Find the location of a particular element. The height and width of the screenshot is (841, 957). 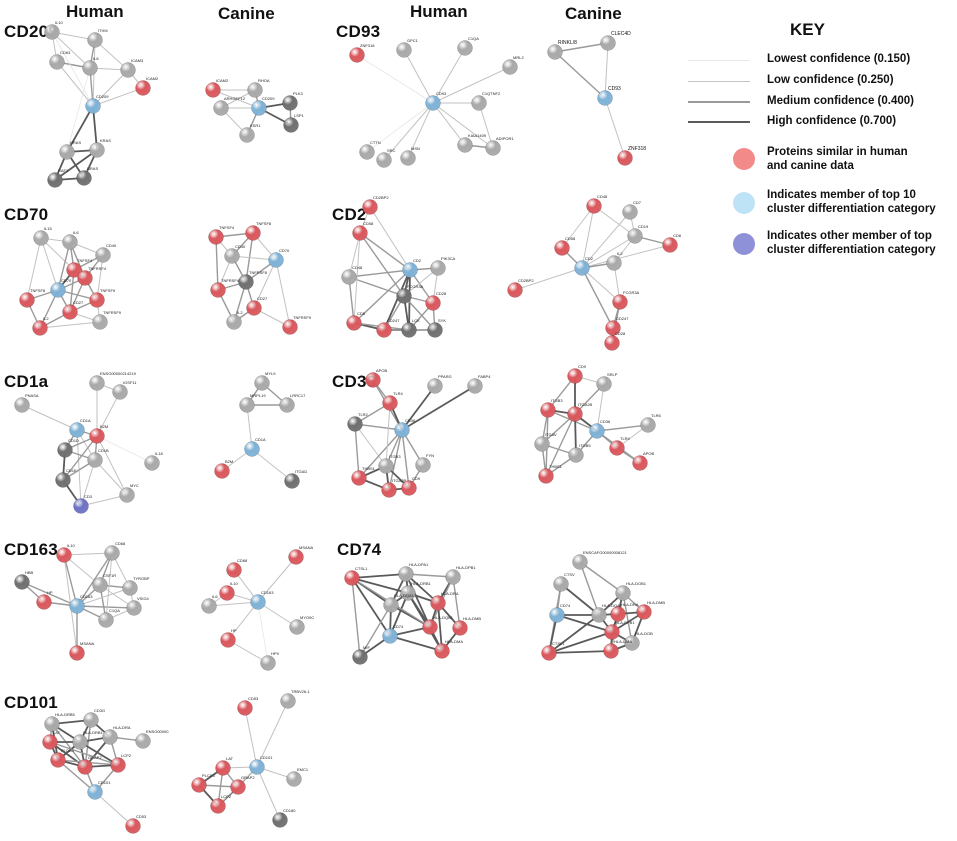

node-cd3g is located at coordinates (91, 720).